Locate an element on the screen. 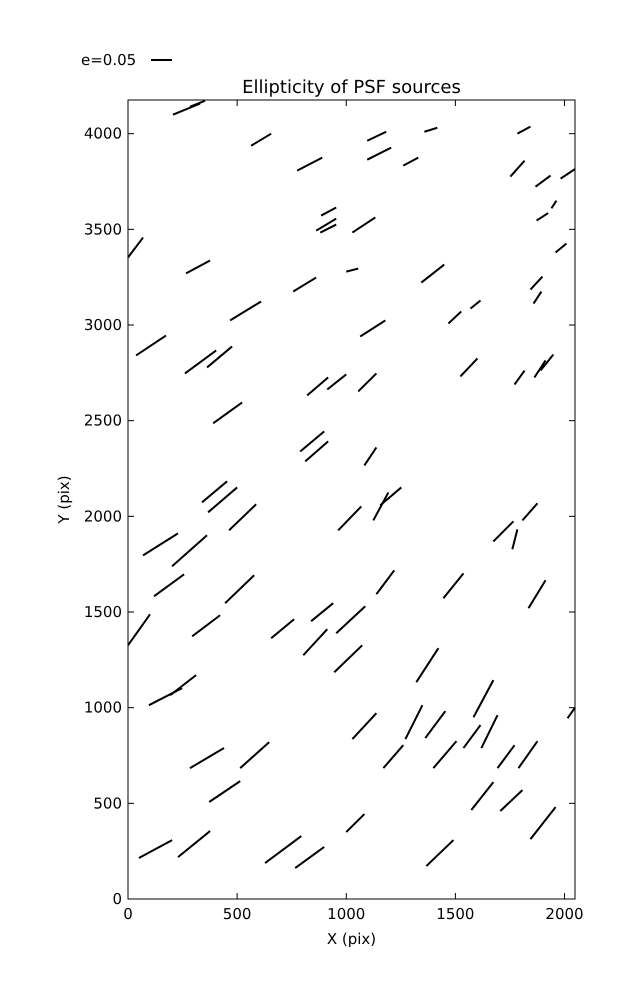 The image size is (637, 1000). y-tick-label: 1000 is located at coordinates (103, 707).